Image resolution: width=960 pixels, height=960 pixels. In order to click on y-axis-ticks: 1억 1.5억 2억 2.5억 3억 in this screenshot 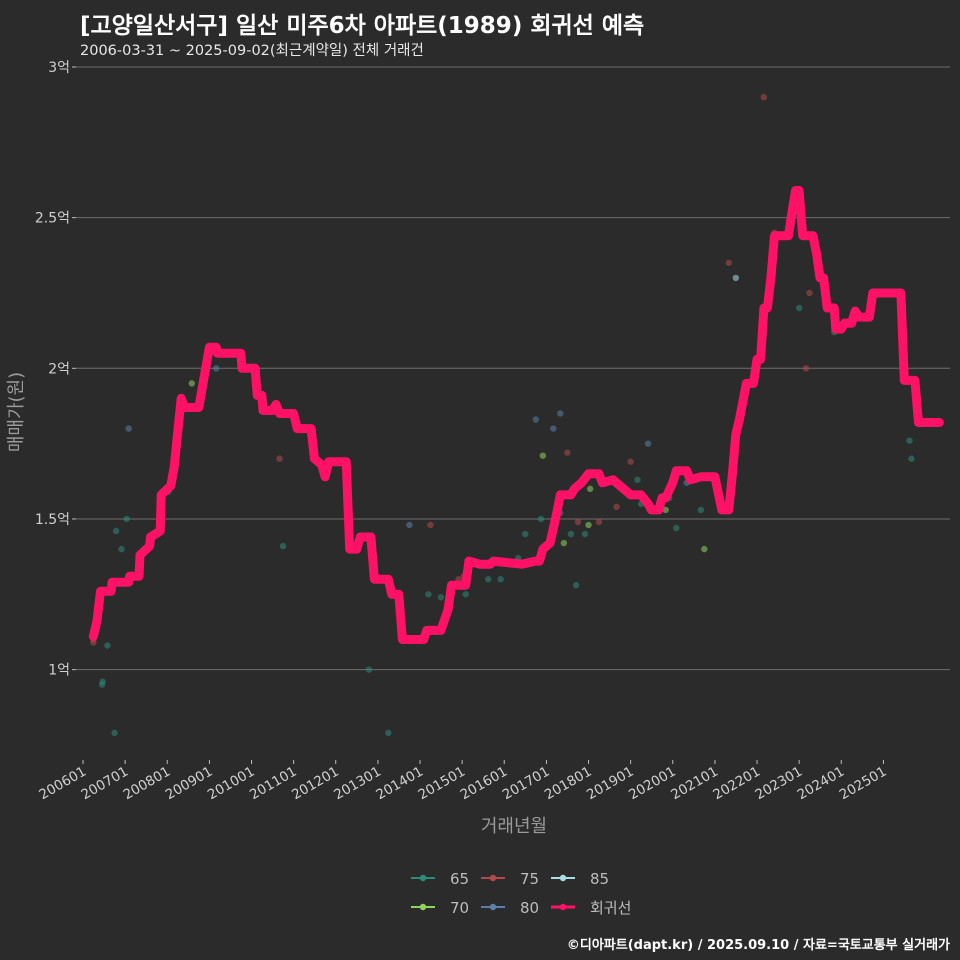, I will do `click(55, 369)`.